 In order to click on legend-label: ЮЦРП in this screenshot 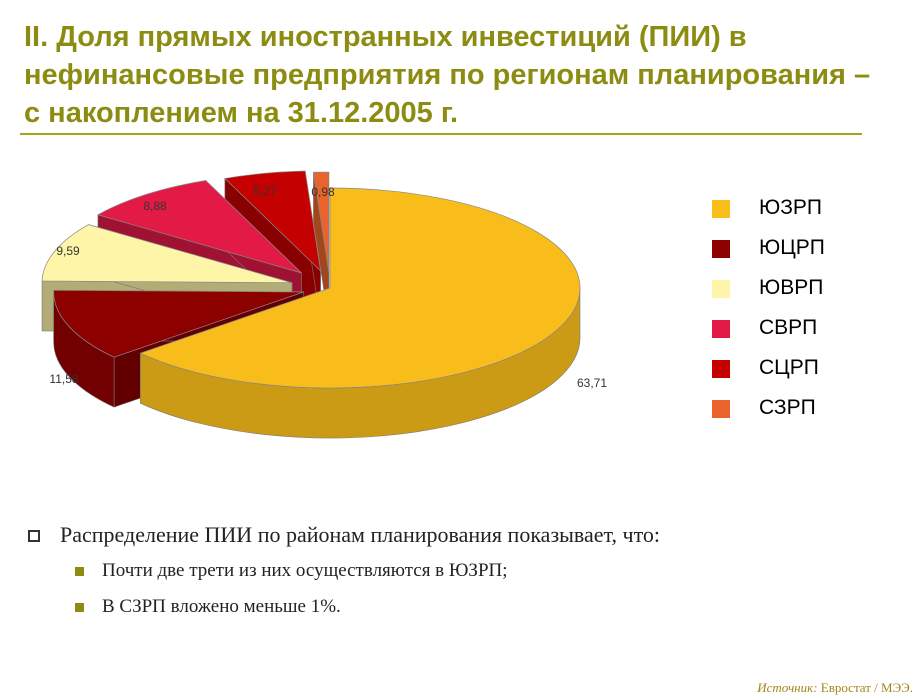, I will do `click(792, 248)`.